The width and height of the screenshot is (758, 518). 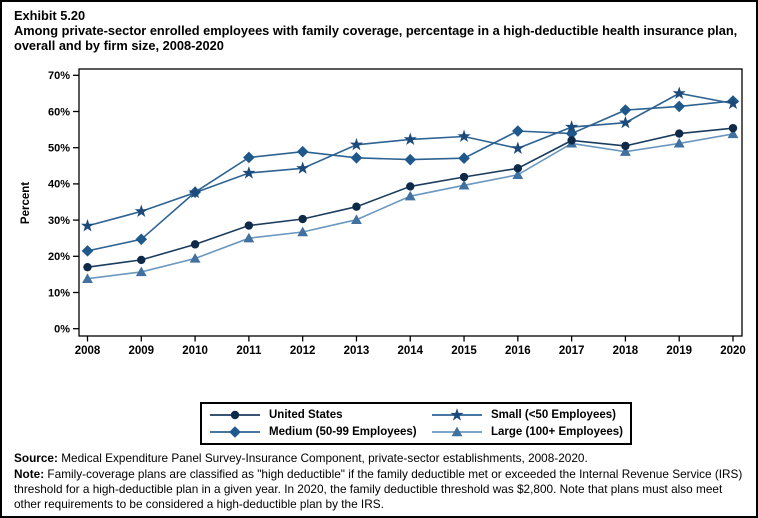 I want to click on source-label: Source:, so click(x=36, y=458).